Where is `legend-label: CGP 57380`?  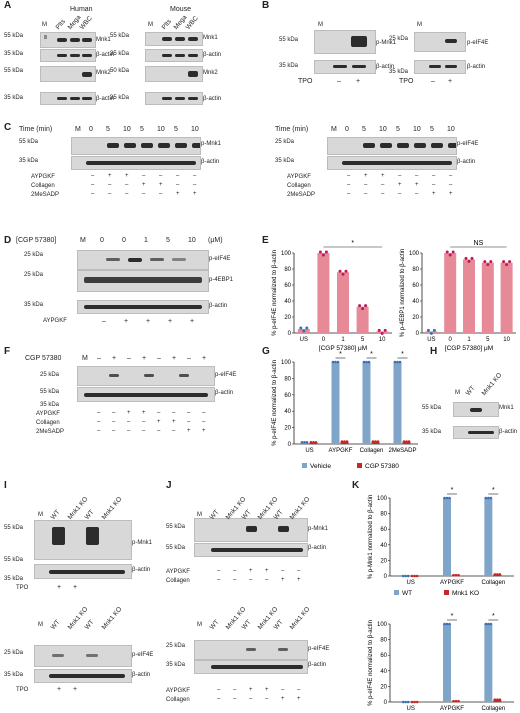
legend-label: CGP 57380 is located at coordinates (382, 466).